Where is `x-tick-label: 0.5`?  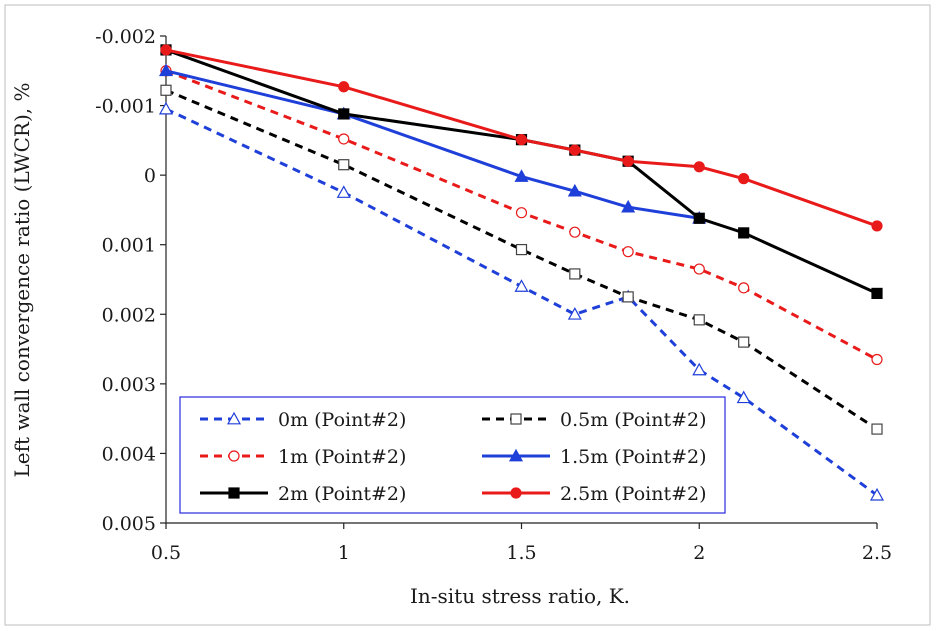
x-tick-label: 0.5 is located at coordinates (166, 553).